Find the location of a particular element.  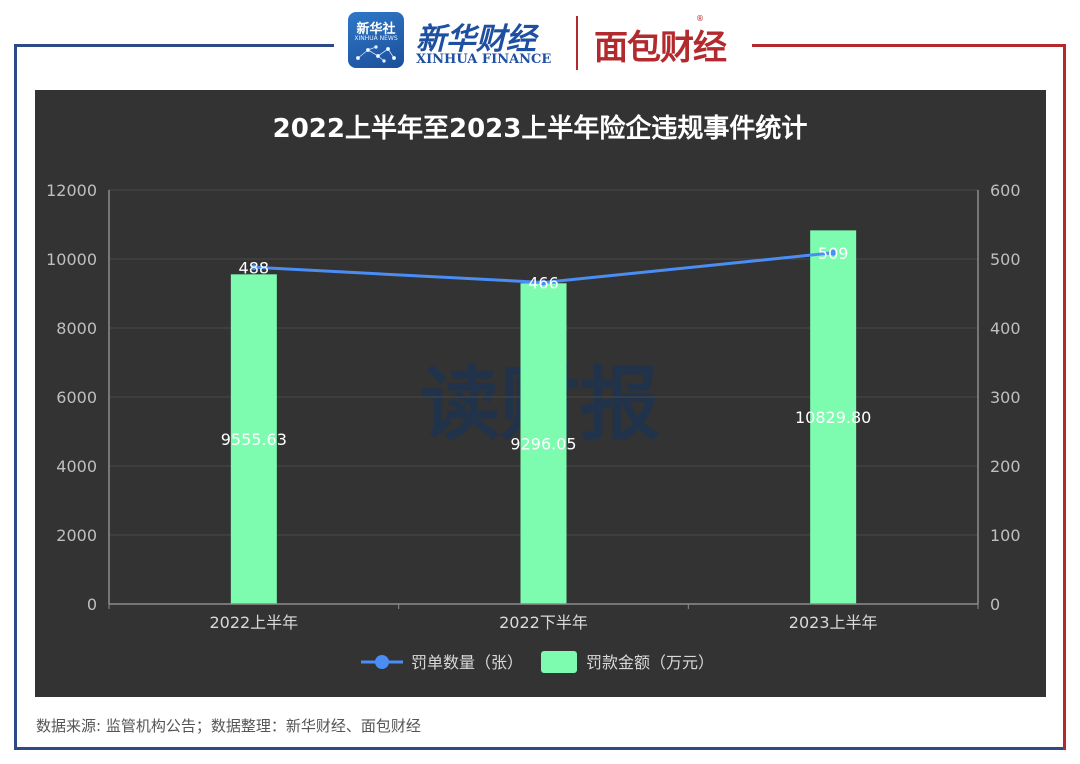

xinhua-badge-sub: XINHUA NEWS is located at coordinates (376, 38).